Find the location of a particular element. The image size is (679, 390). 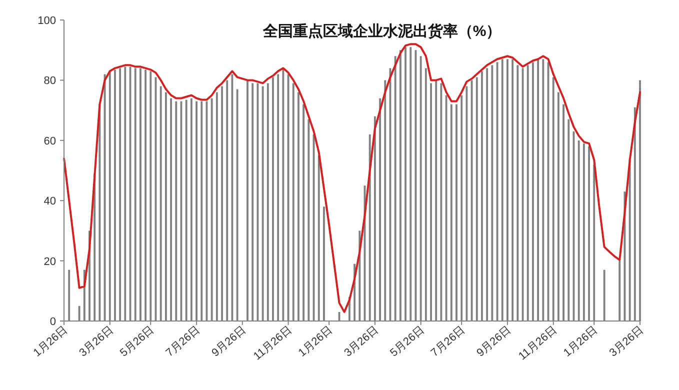

y-tick-label: 100 is located at coordinates (47, 21).